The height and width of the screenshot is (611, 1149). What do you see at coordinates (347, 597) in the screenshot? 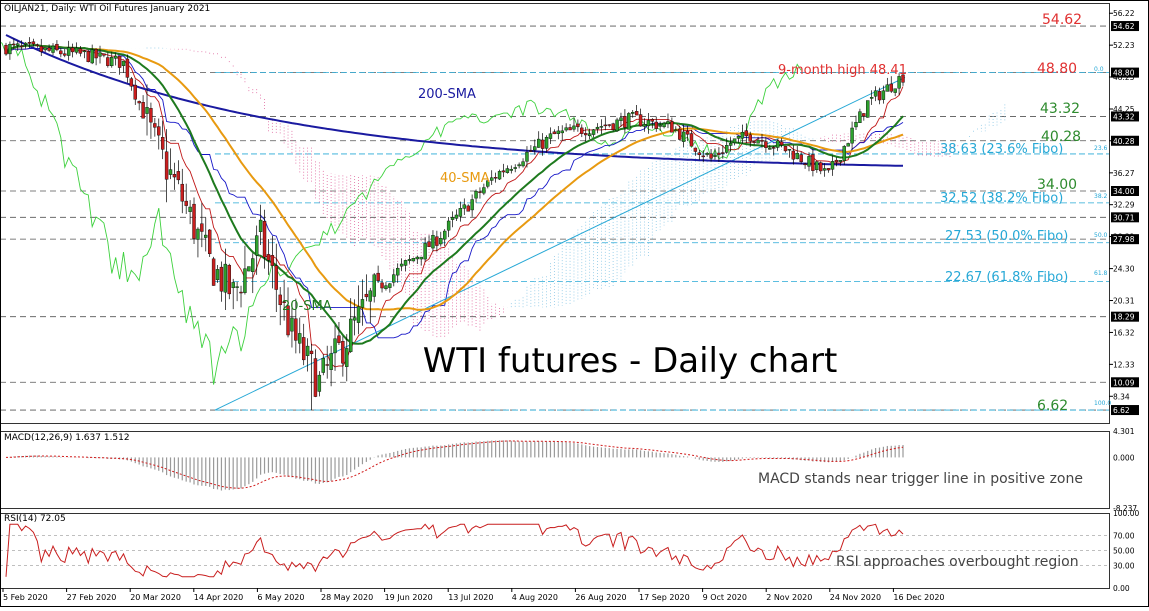
I see `x-tick-label: 28 May 2020` at bounding box center [347, 597].